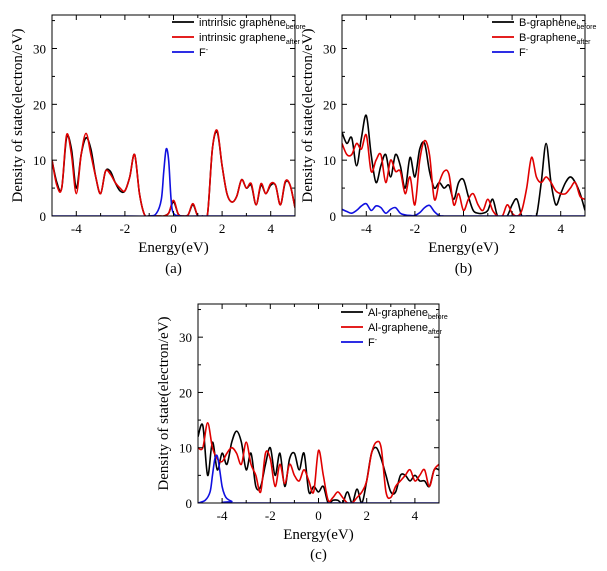  I want to click on legend-entry-after: B-grapheneafter, so click(555, 39).